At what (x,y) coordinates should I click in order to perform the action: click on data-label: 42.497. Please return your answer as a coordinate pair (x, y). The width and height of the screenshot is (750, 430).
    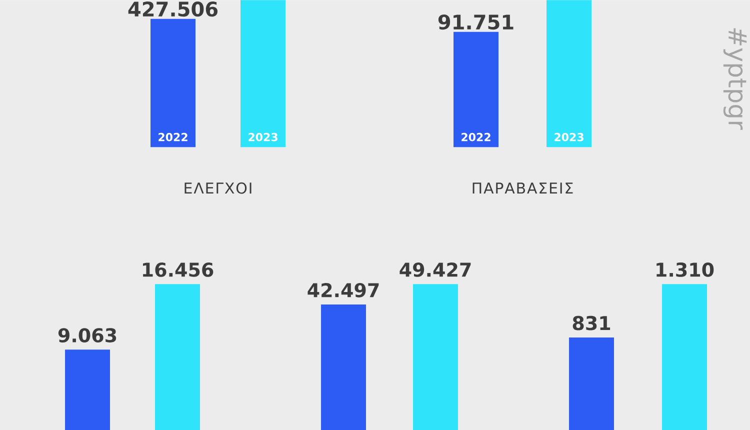
    Looking at the image, I should click on (343, 290).